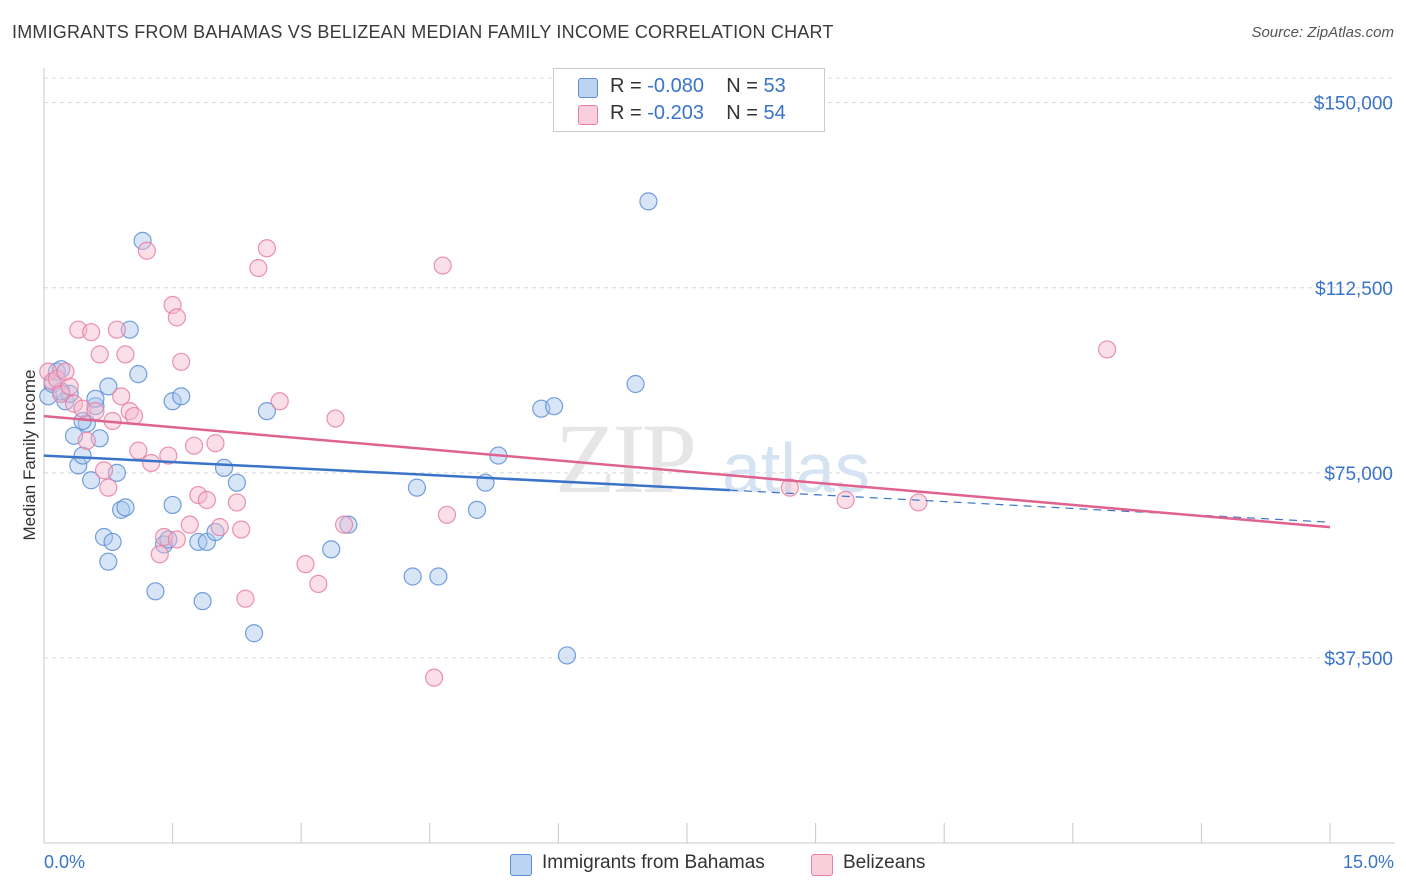 The width and height of the screenshot is (1406, 892). I want to click on y-tick-label: $112,500, so click(1354, 289).